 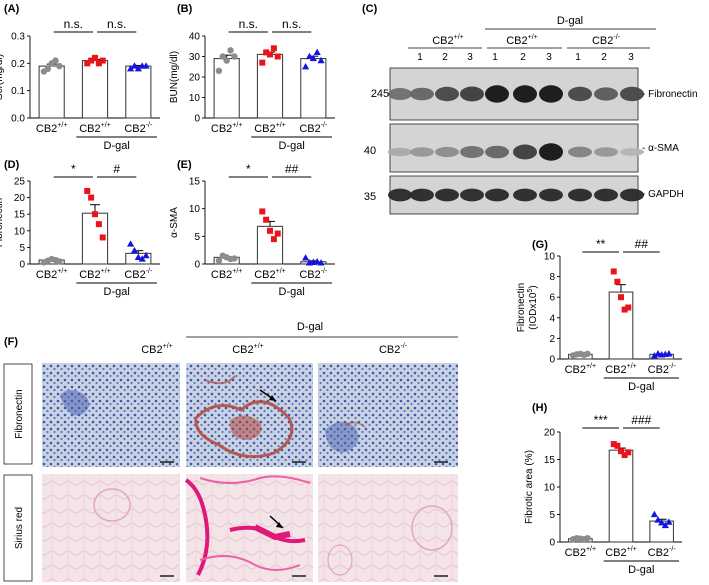 I want to click on y-axis-label-unit: (IODx105), so click(x=533, y=307).